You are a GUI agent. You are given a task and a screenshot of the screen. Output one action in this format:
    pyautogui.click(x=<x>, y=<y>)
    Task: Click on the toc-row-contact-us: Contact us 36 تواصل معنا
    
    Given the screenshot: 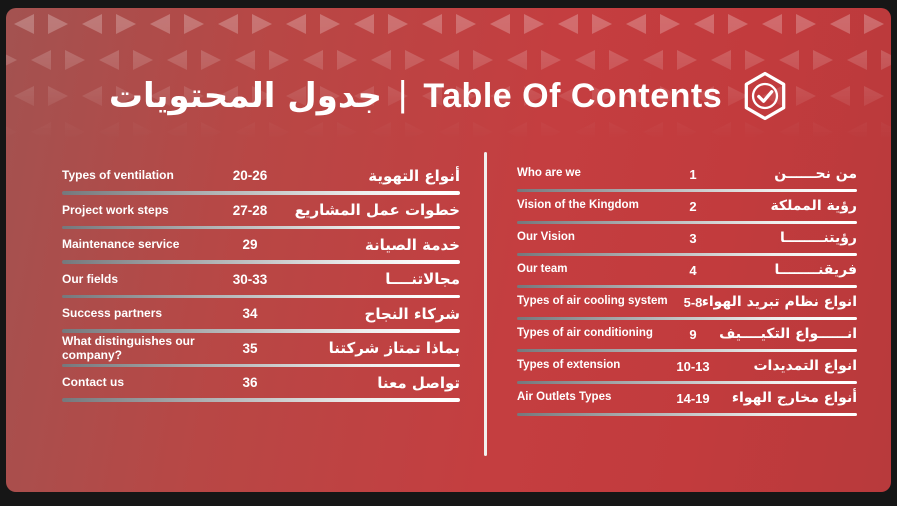 What is the action you would take?
    pyautogui.click(x=261, y=382)
    